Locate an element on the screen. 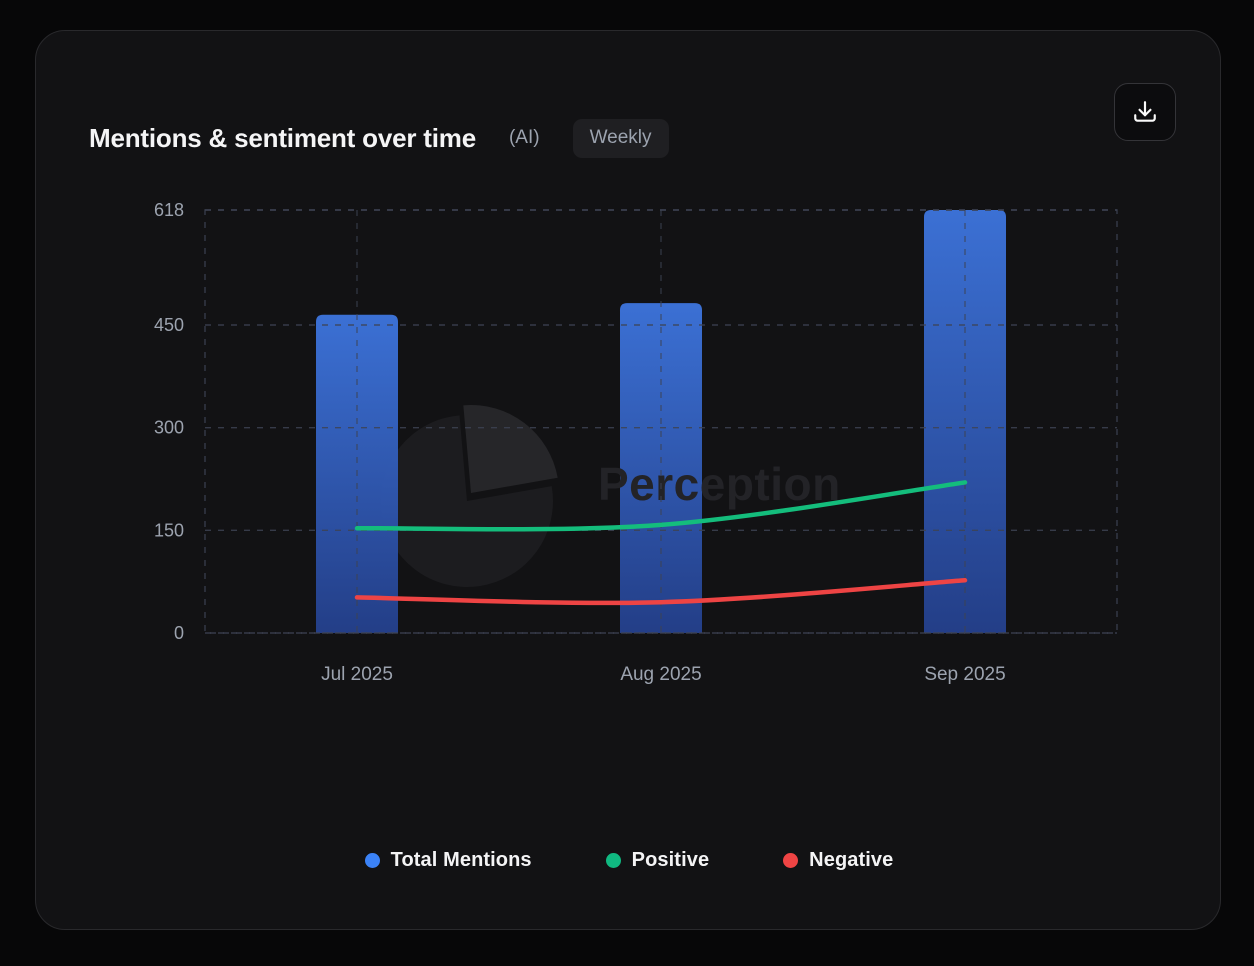 This screenshot has width=1254, height=966. page-title: Mentions & sentiment over time is located at coordinates (282, 137).